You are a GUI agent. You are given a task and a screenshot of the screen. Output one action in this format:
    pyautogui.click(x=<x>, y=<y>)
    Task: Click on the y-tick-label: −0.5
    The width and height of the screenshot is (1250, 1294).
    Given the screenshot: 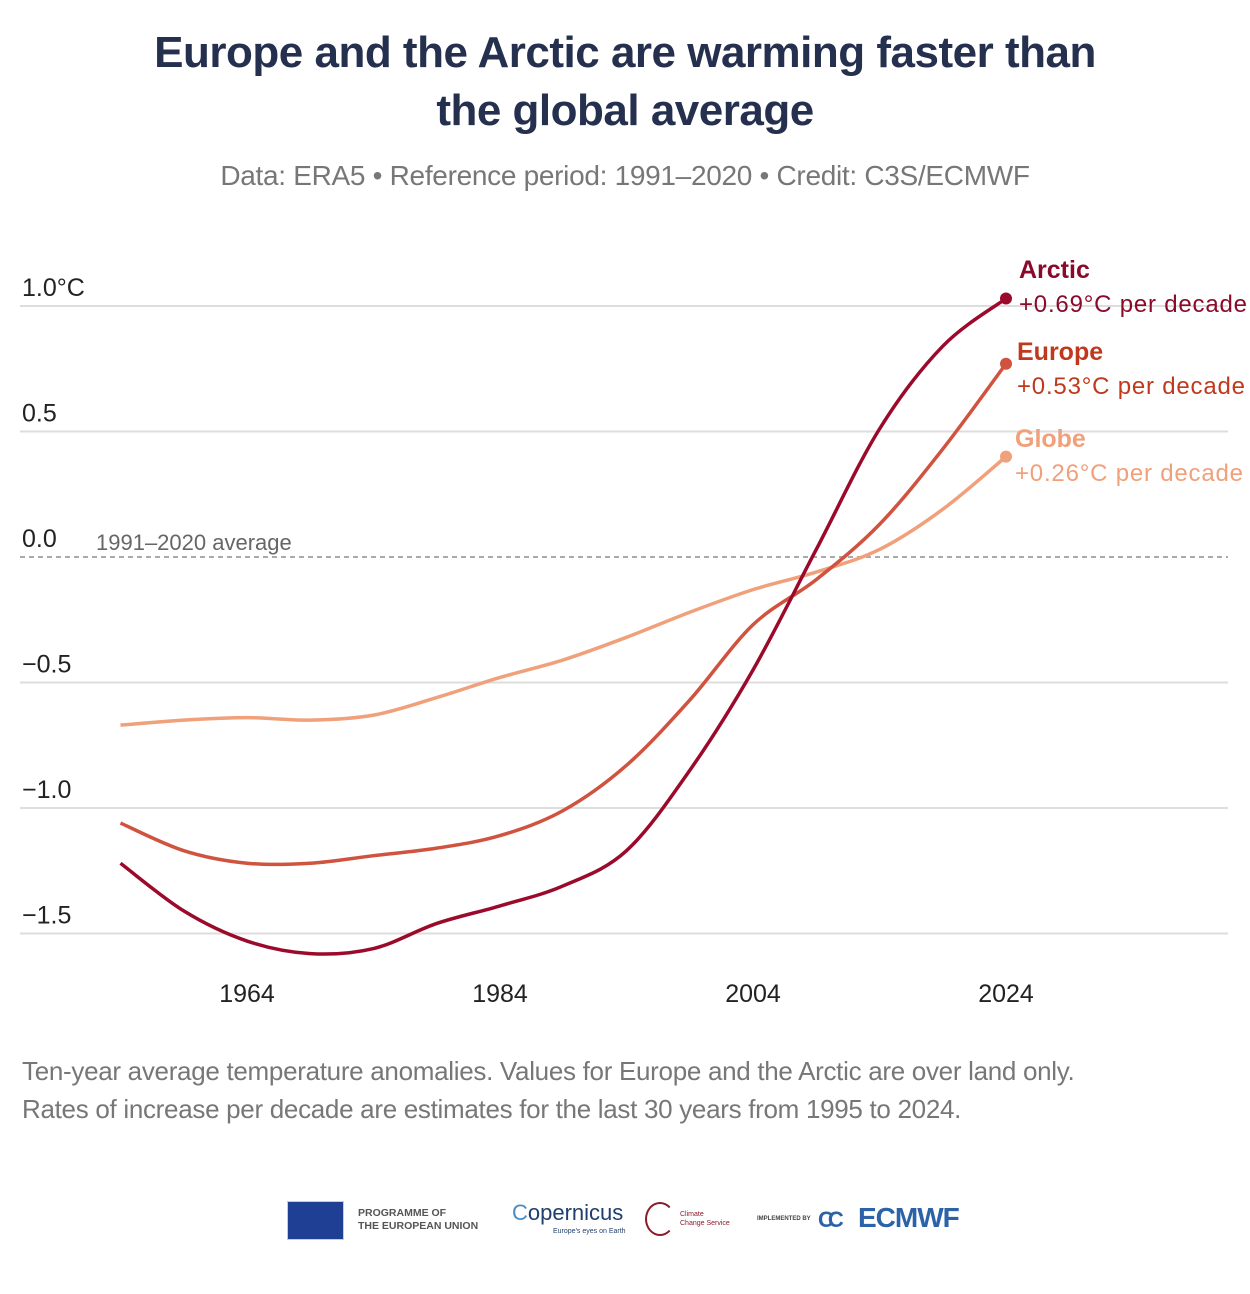 What is the action you would take?
    pyautogui.click(x=46, y=665)
    